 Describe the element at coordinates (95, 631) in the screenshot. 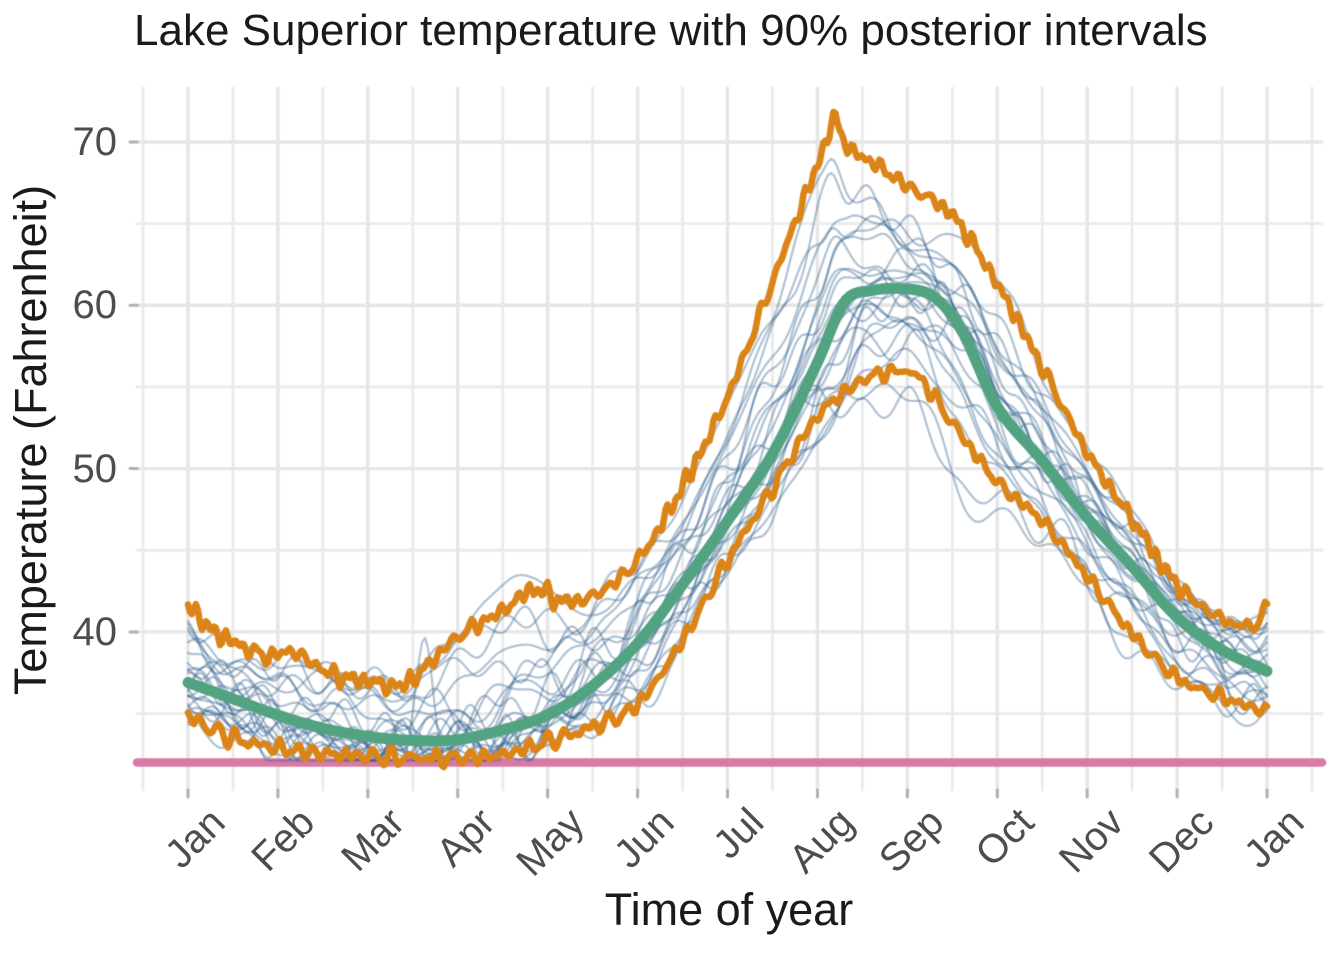

I see `y-tick-label: 40` at that location.